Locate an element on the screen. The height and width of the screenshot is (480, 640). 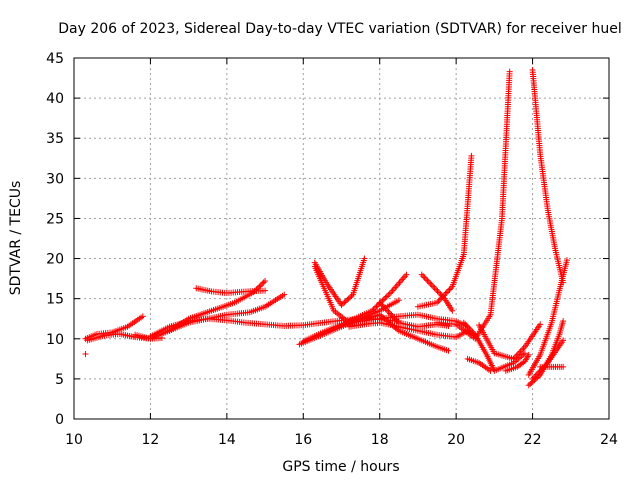
x-tick-label: 22 is located at coordinates (533, 440).